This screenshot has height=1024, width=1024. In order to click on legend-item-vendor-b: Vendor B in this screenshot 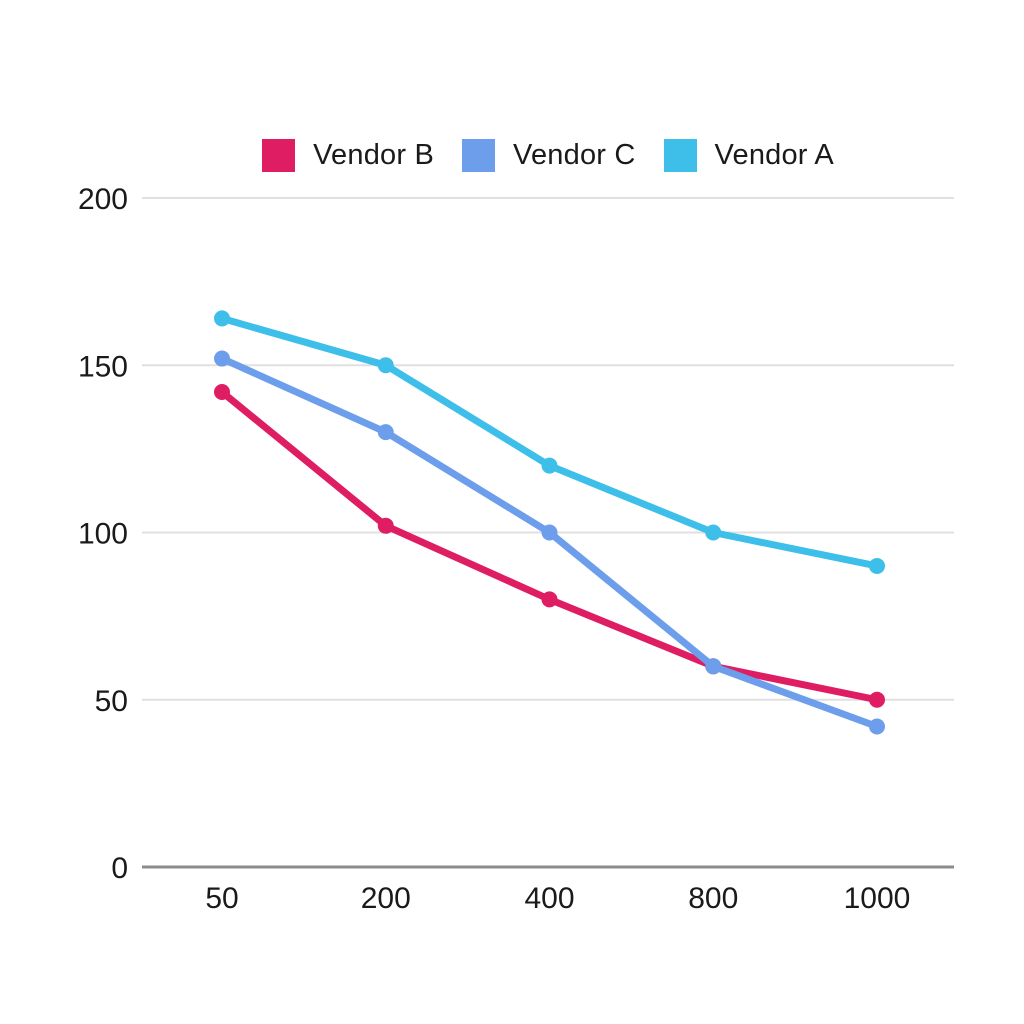, I will do `click(348, 155)`.